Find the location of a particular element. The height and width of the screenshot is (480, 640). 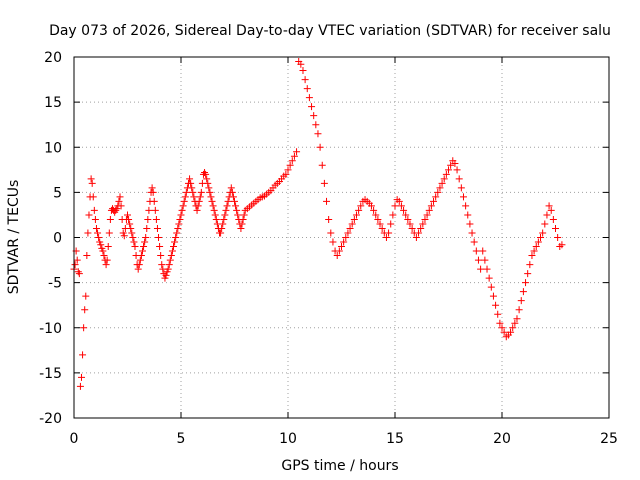

y-tick-label: -20 is located at coordinates (50, 419).